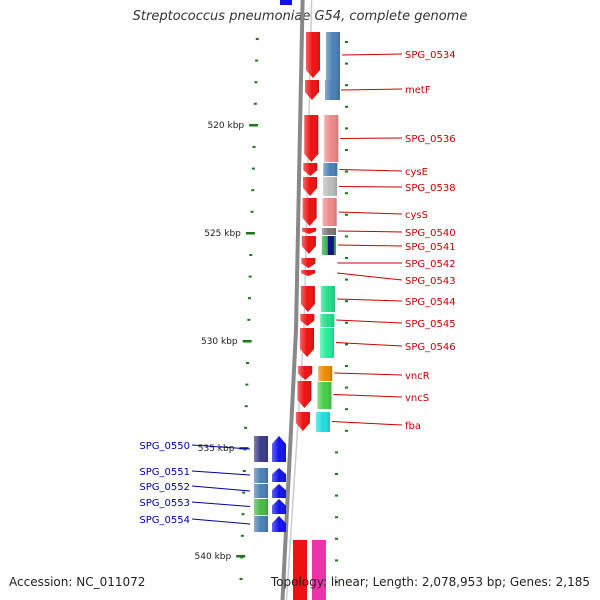 Image resolution: width=600 pixels, height=600 pixels. What do you see at coordinates (225, 126) in the screenshot?
I see `ruler-tick-label: 520 kbp` at bounding box center [225, 126].